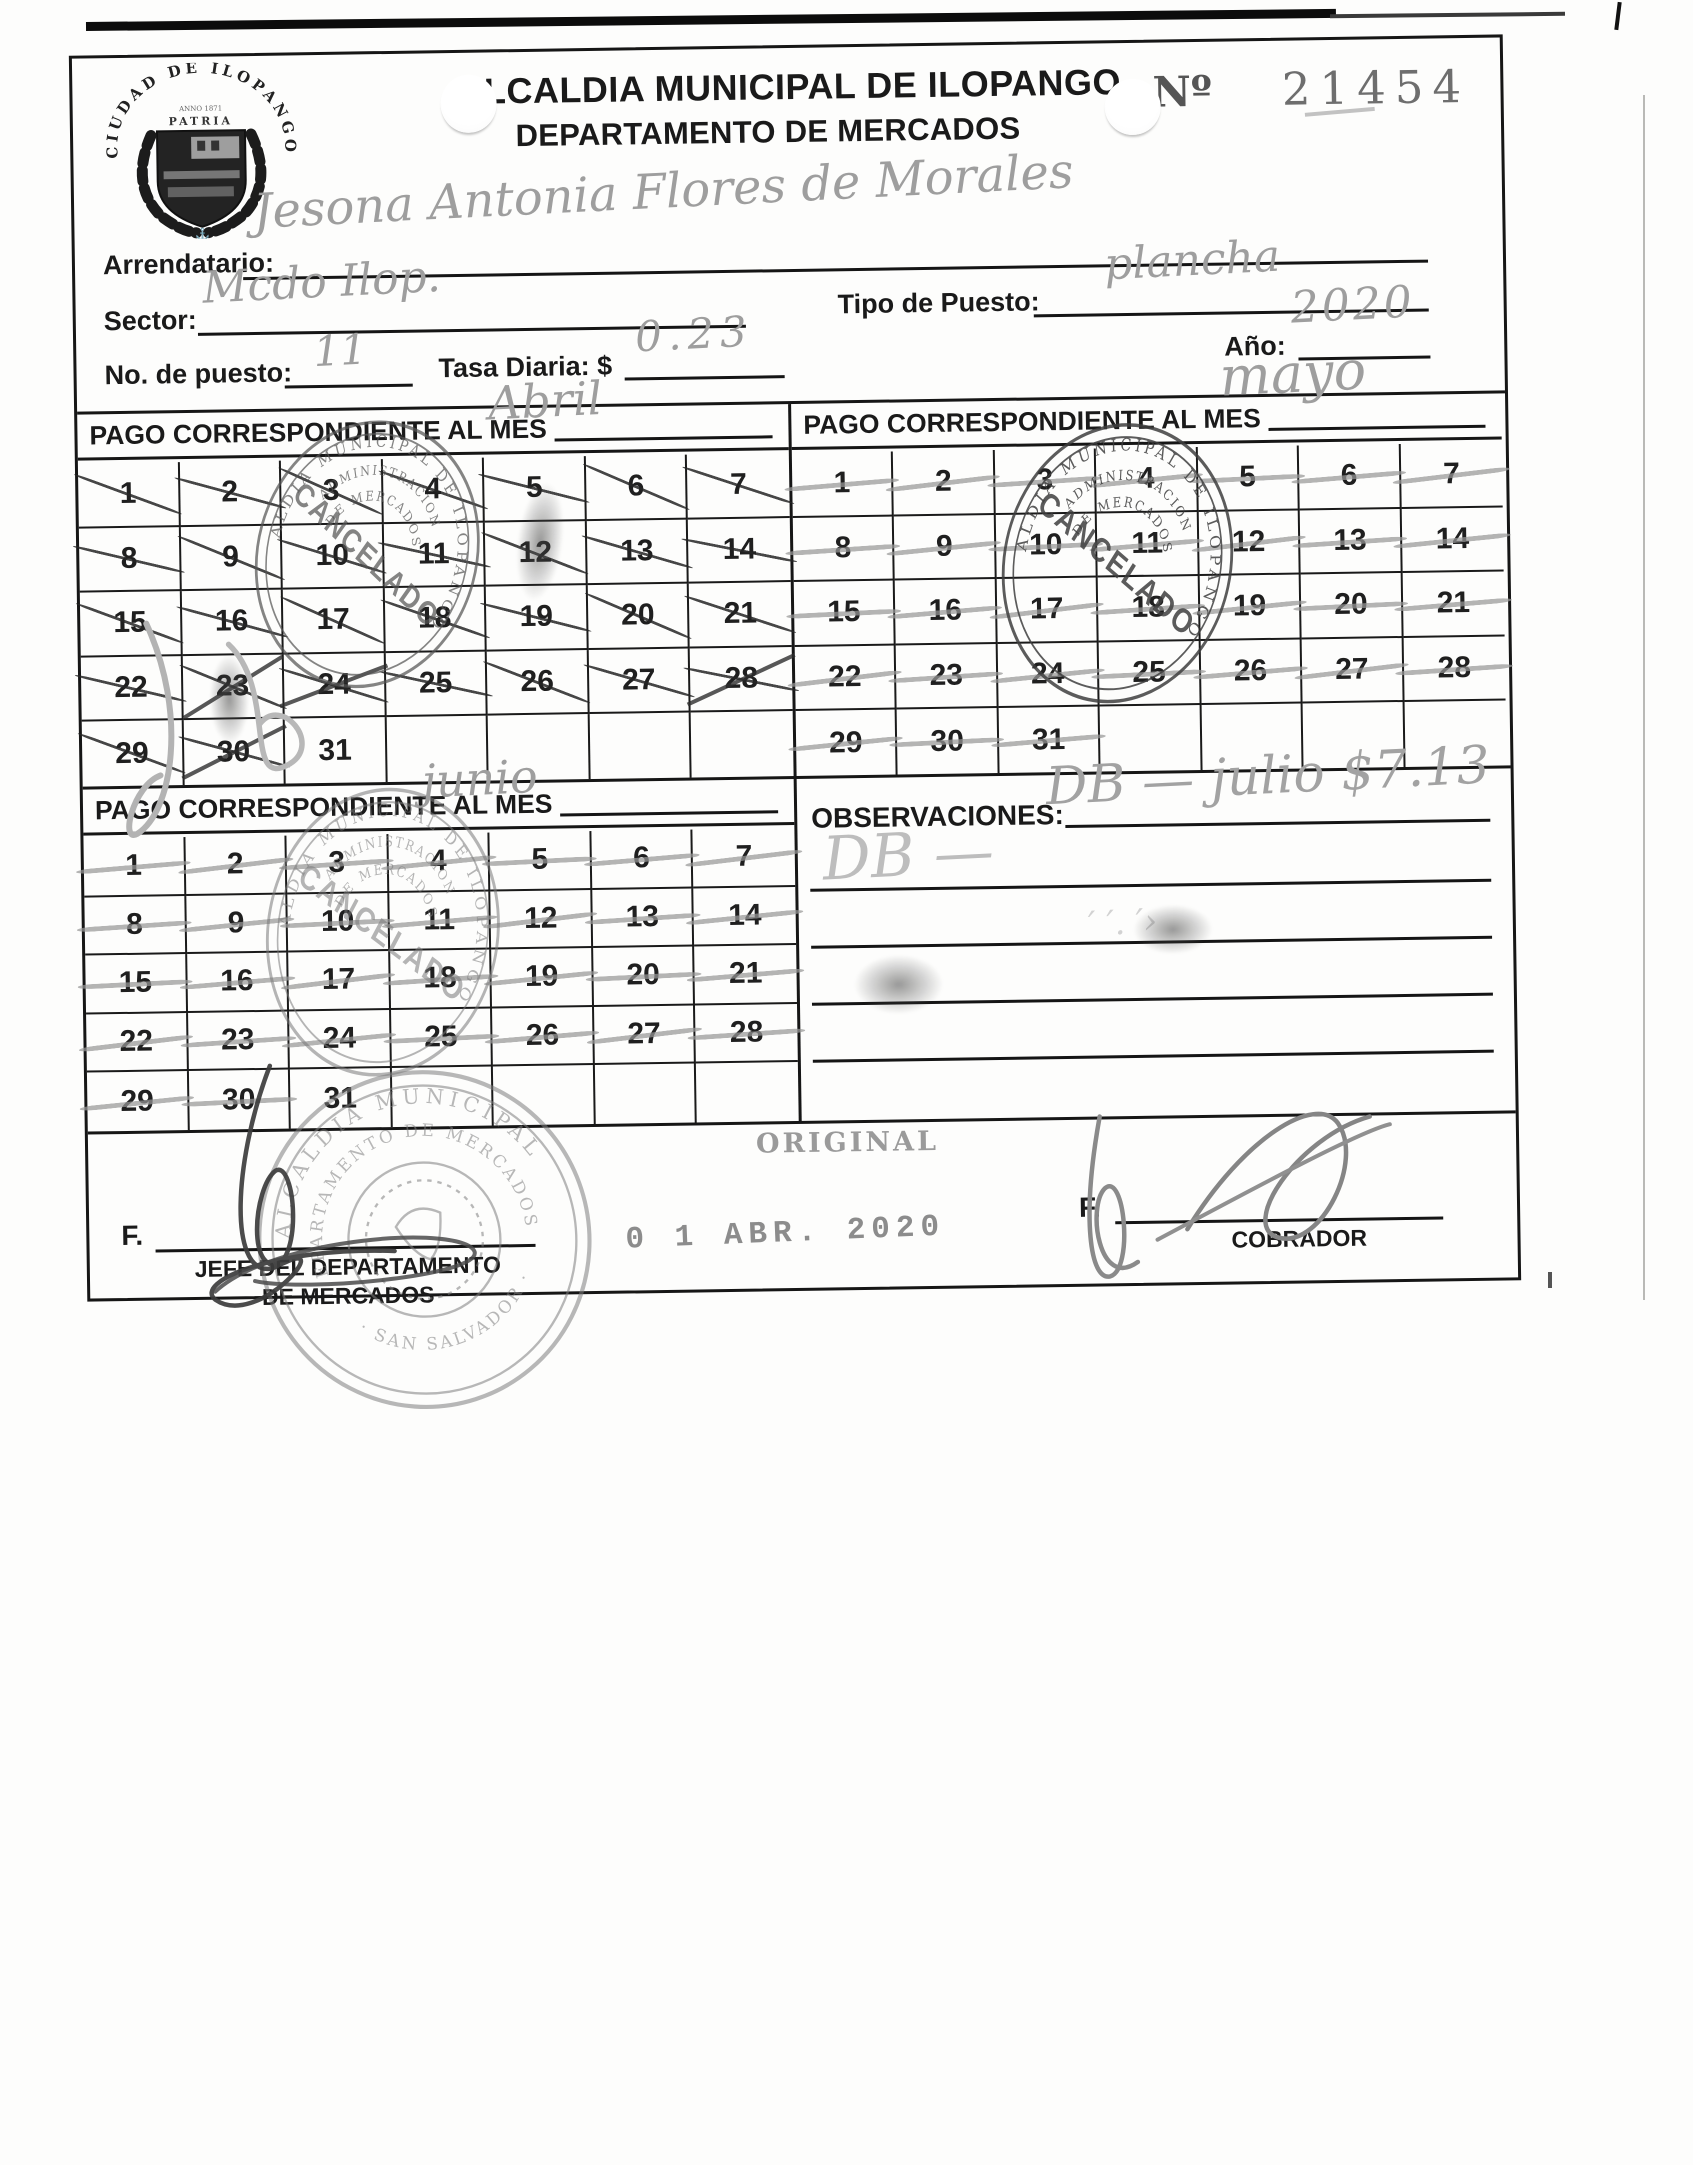 The width and height of the screenshot is (1693, 2165). Describe the element at coordinates (318, 432) in the screenshot. I see `pago-mes-label: PAGO CORRESPONDIENTE AL MES` at that location.